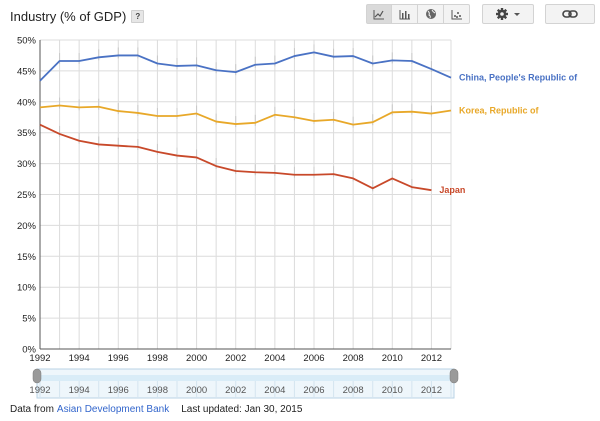  What do you see at coordinates (27, 41) in the screenshot?
I see `y-tick-label: 50%` at bounding box center [27, 41].